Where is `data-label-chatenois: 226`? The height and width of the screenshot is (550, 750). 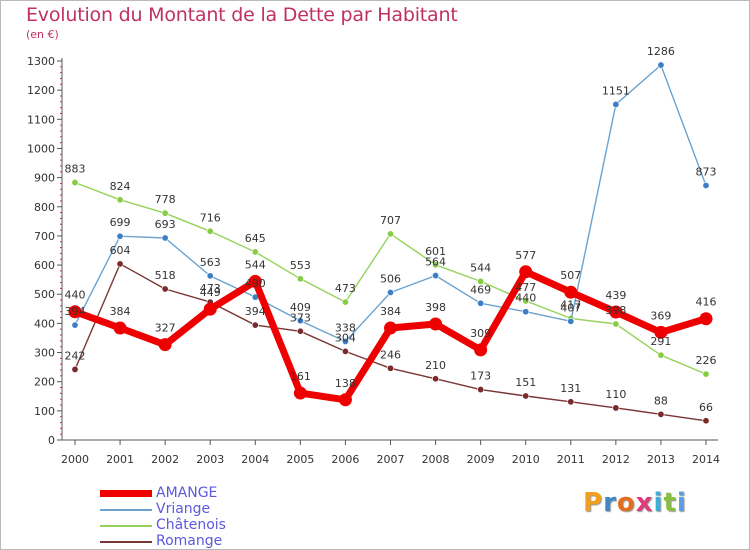 data-label-chatenois: 226 is located at coordinates (706, 360).